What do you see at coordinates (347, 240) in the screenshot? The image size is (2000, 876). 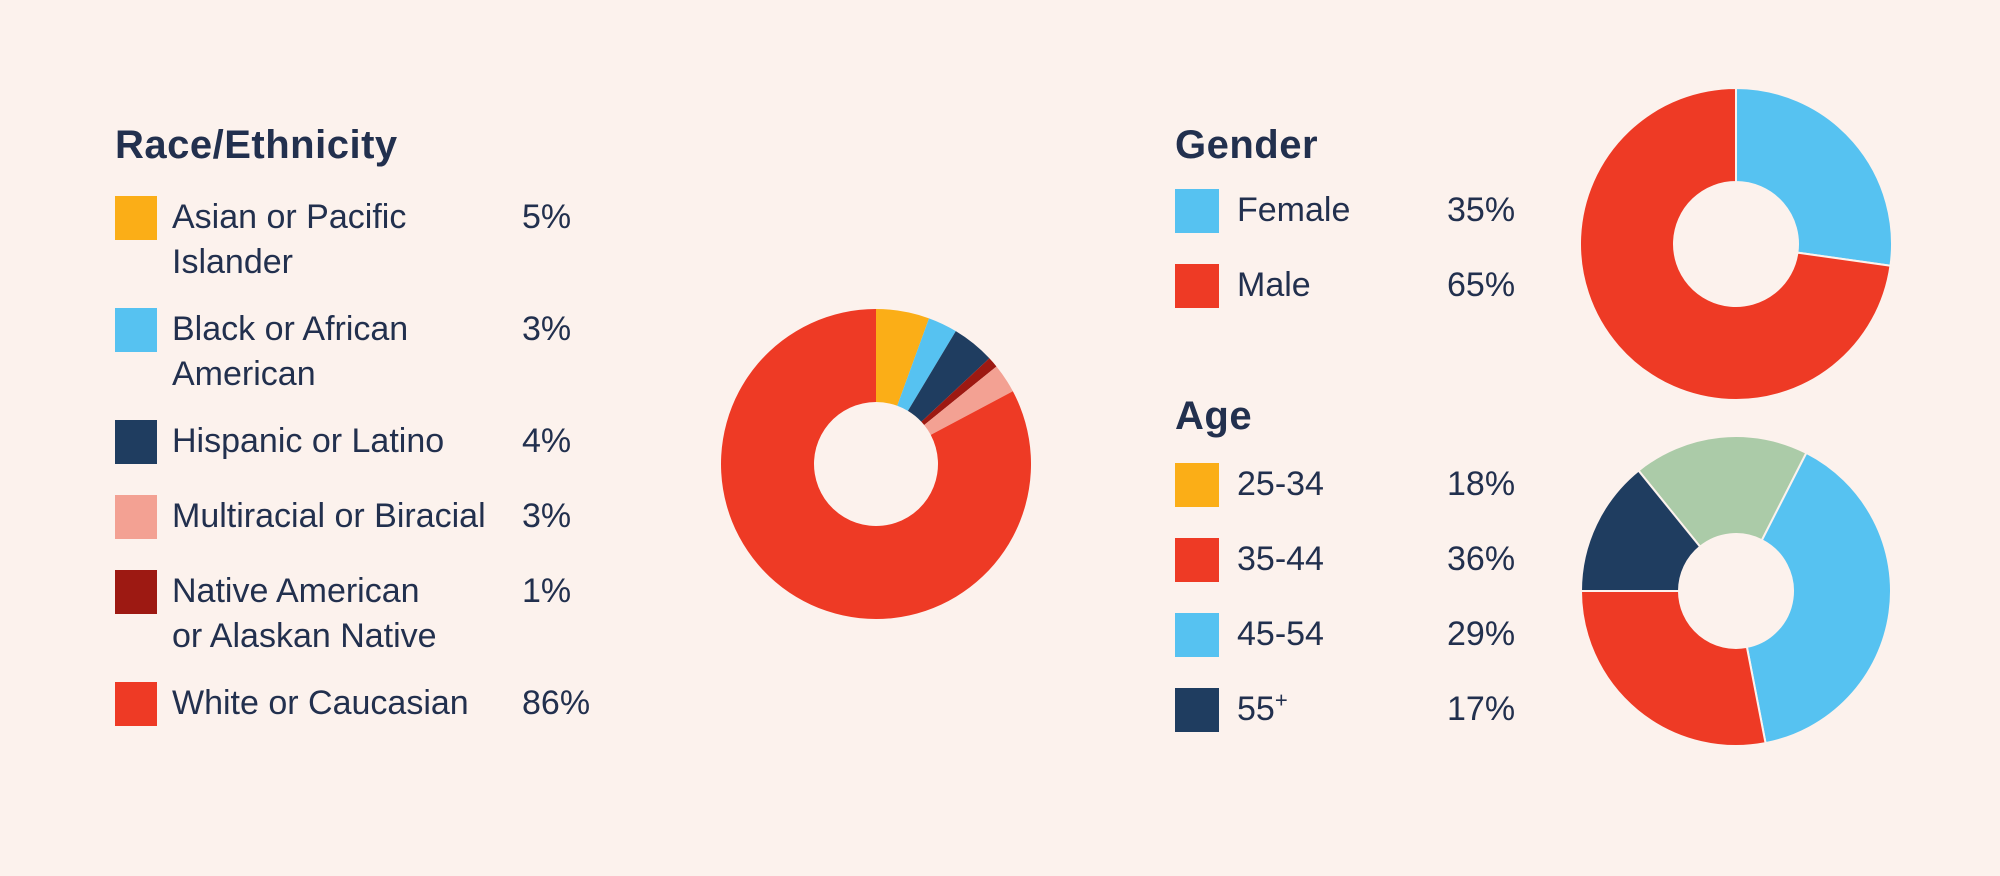 I see `legend-label: Asian or Pacific Islander` at bounding box center [347, 240].